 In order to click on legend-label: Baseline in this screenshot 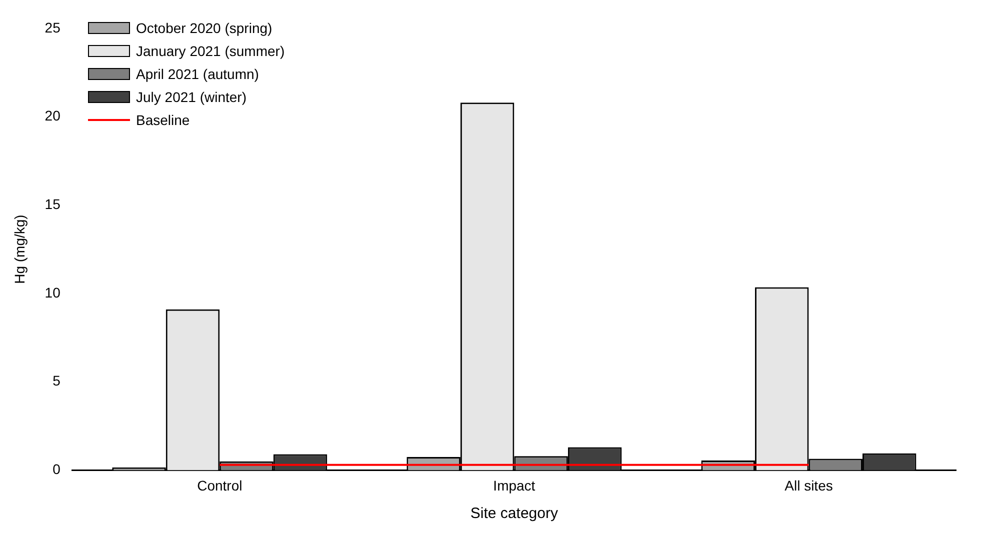, I will do `click(163, 120)`.